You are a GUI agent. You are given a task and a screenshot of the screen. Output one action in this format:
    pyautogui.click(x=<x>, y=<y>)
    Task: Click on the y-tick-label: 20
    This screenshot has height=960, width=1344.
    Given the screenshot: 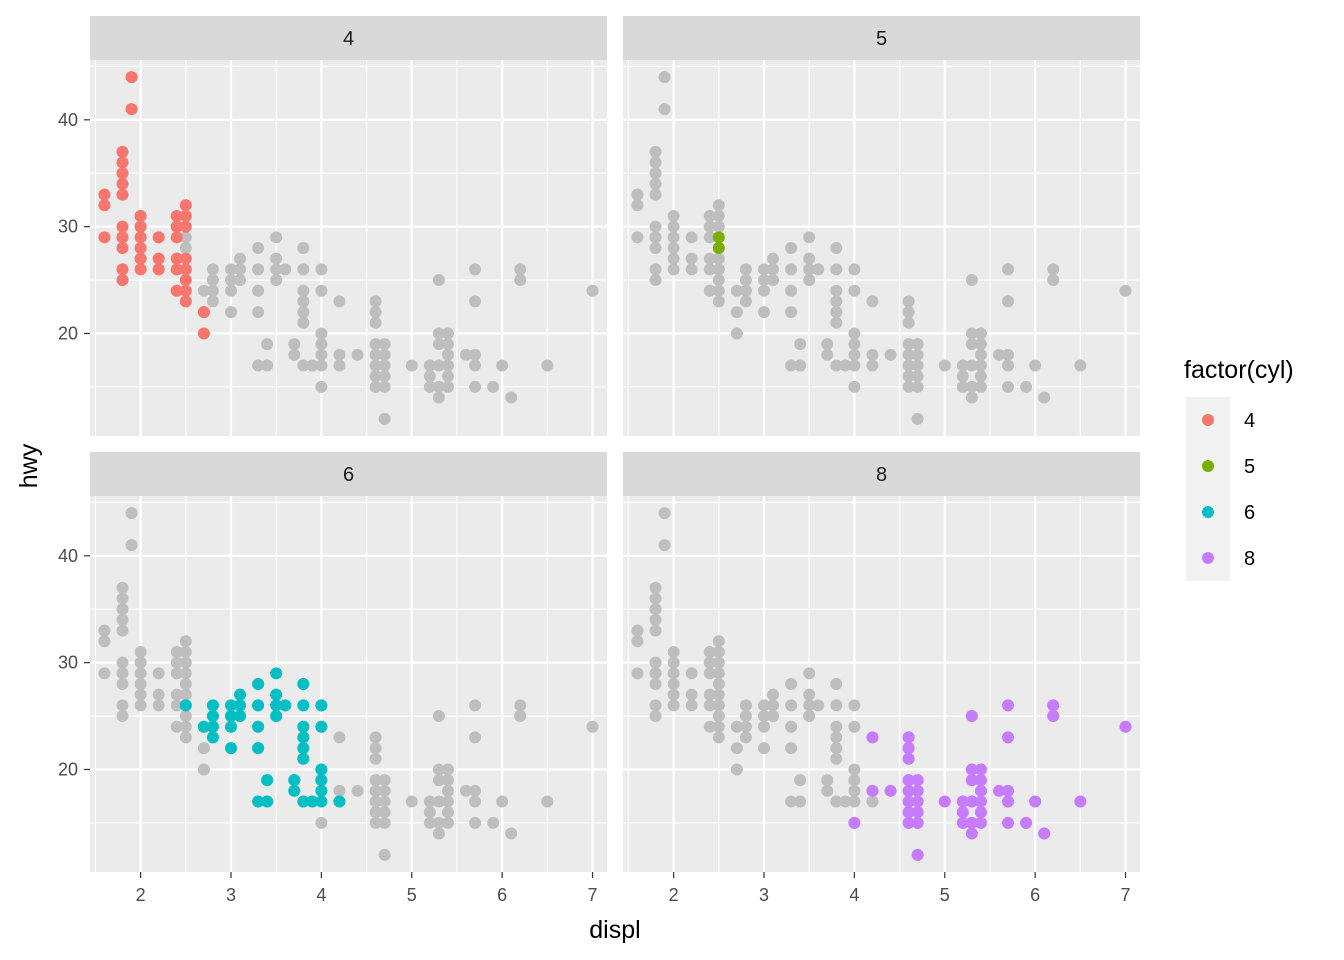 What is the action you would take?
    pyautogui.click(x=68, y=333)
    